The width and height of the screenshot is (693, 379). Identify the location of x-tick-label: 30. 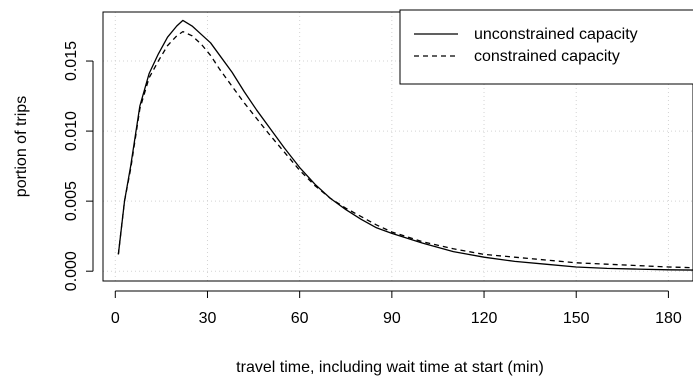
(208, 318).